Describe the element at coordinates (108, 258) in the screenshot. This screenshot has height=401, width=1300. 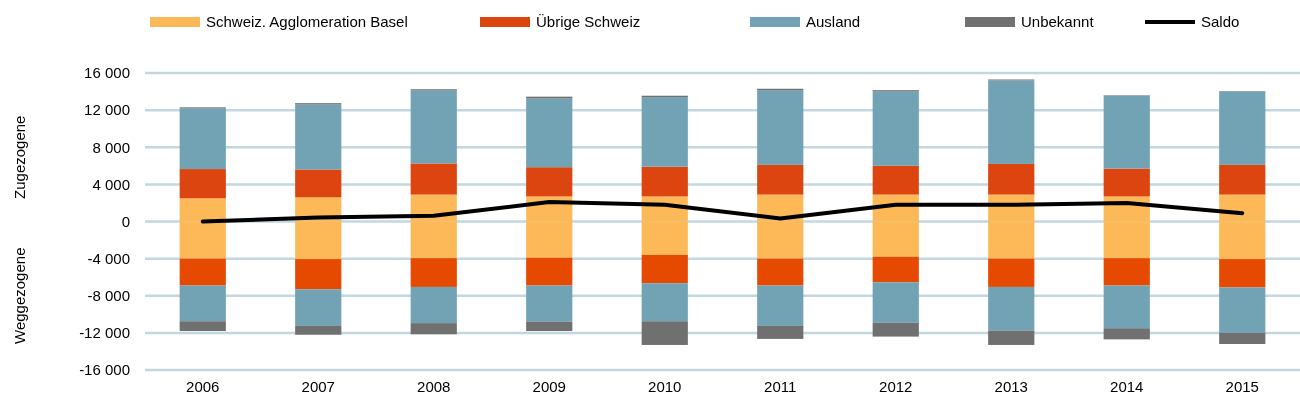
I see `y-tick-label: -4 000` at that location.